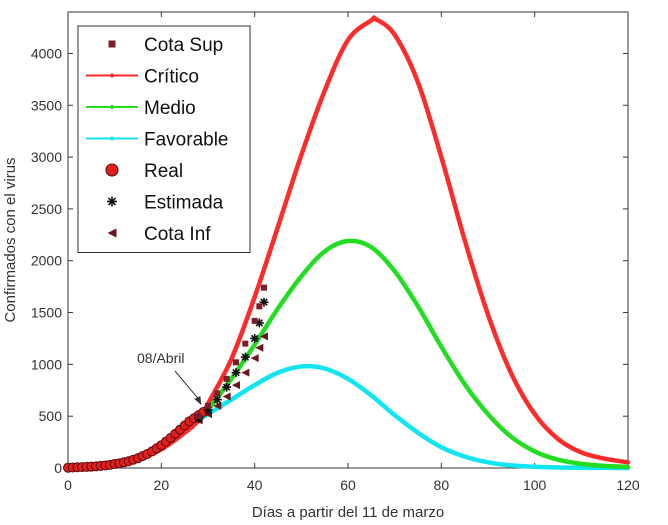 The width and height of the screenshot is (668, 525). I want to click on x-axis-label: Días a partir del 11 de marzo, so click(348, 512).